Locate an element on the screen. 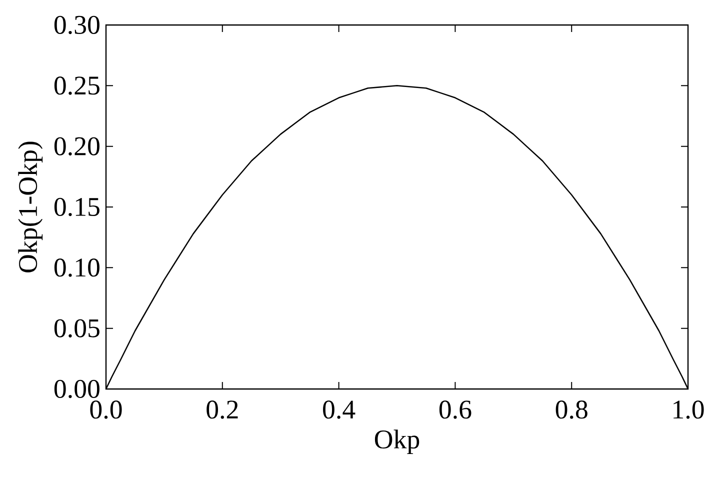  y-tick-label: 0.25 is located at coordinates (77, 85).